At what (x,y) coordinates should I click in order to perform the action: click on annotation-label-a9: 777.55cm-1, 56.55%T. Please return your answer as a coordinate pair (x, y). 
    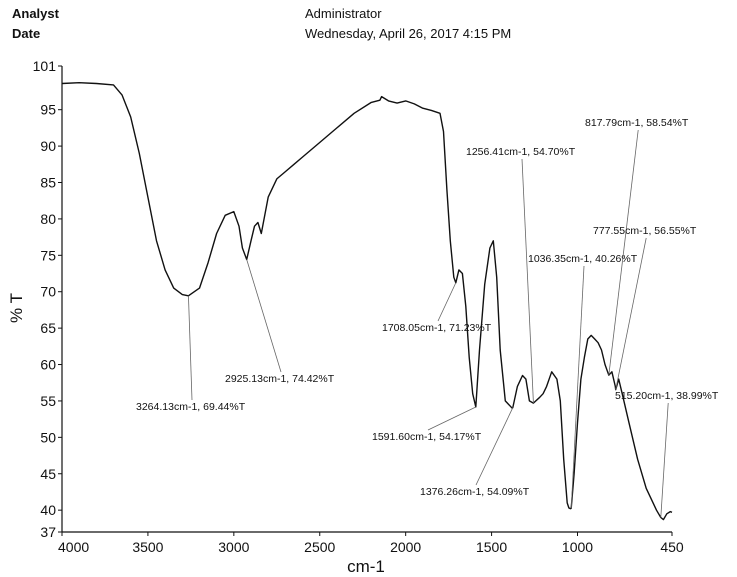
    Looking at the image, I should click on (645, 231).